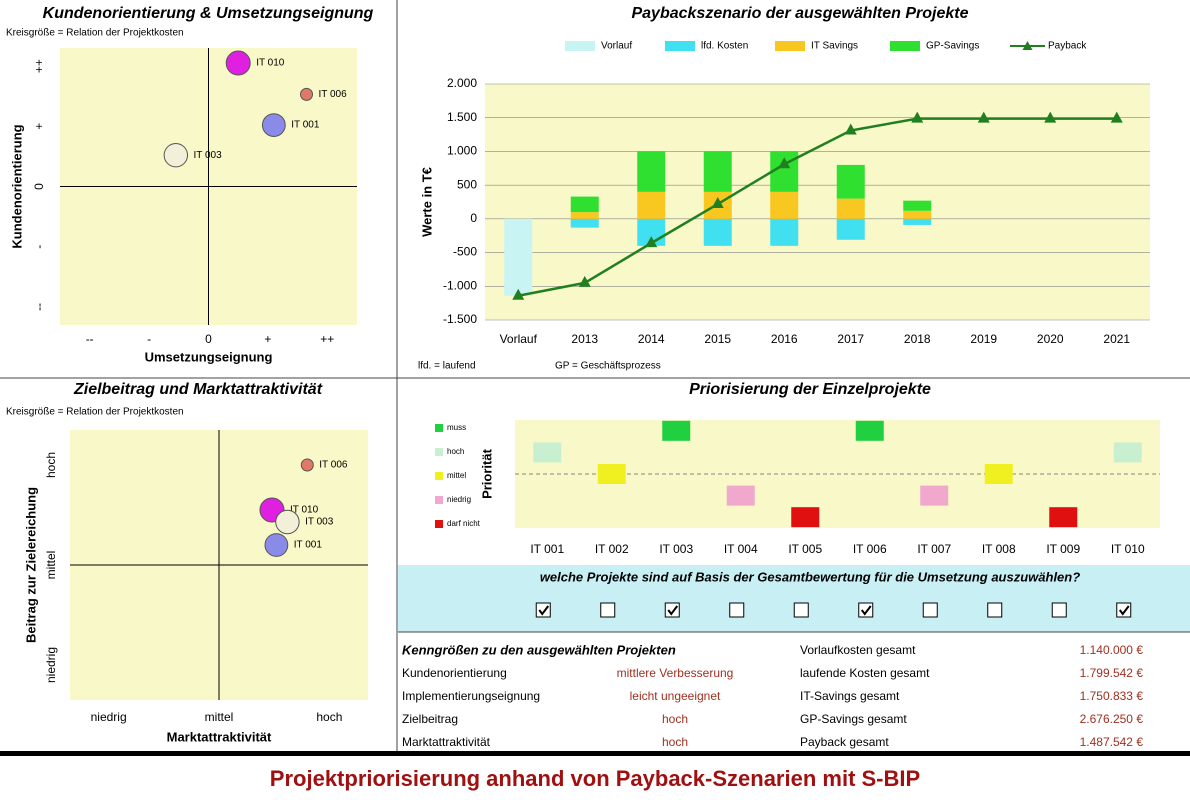  Describe the element at coordinates (486, 473) in the screenshot. I see `y-axis-title: Priorität` at that location.